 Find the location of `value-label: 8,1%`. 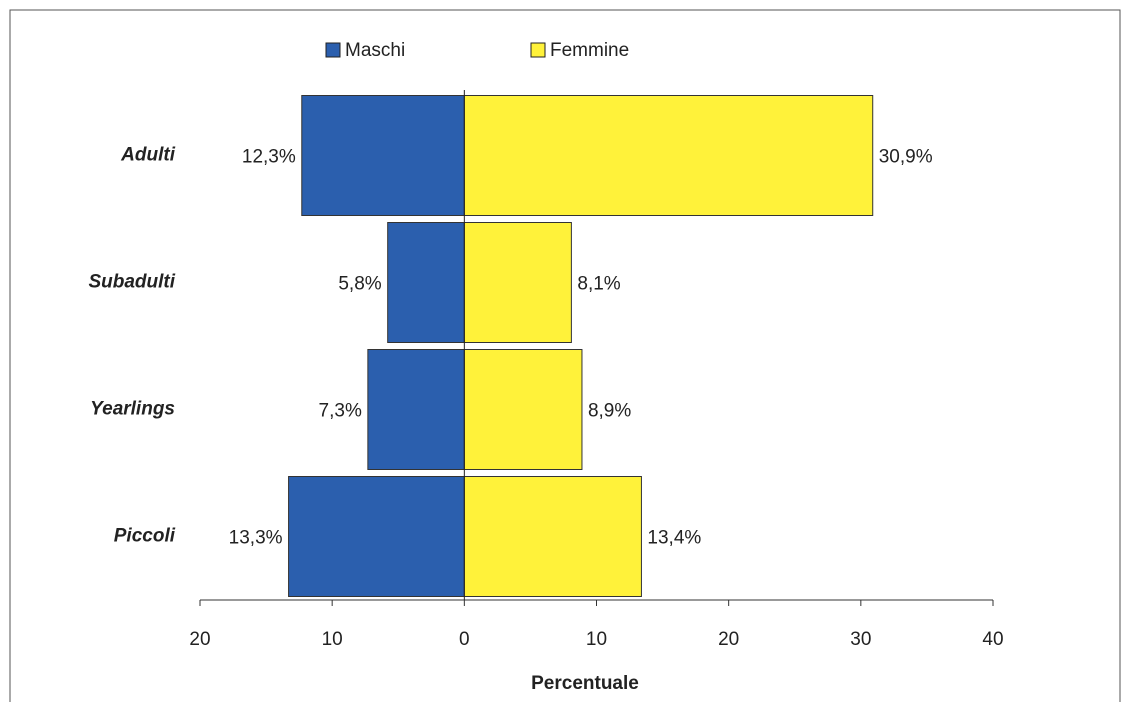

value-label: 8,1% is located at coordinates (598, 284).